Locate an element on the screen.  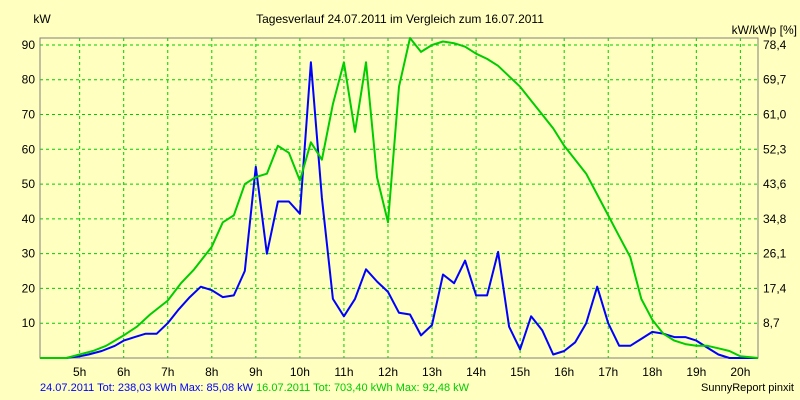
y-tick-left-label: 80 is located at coordinates (29, 80).